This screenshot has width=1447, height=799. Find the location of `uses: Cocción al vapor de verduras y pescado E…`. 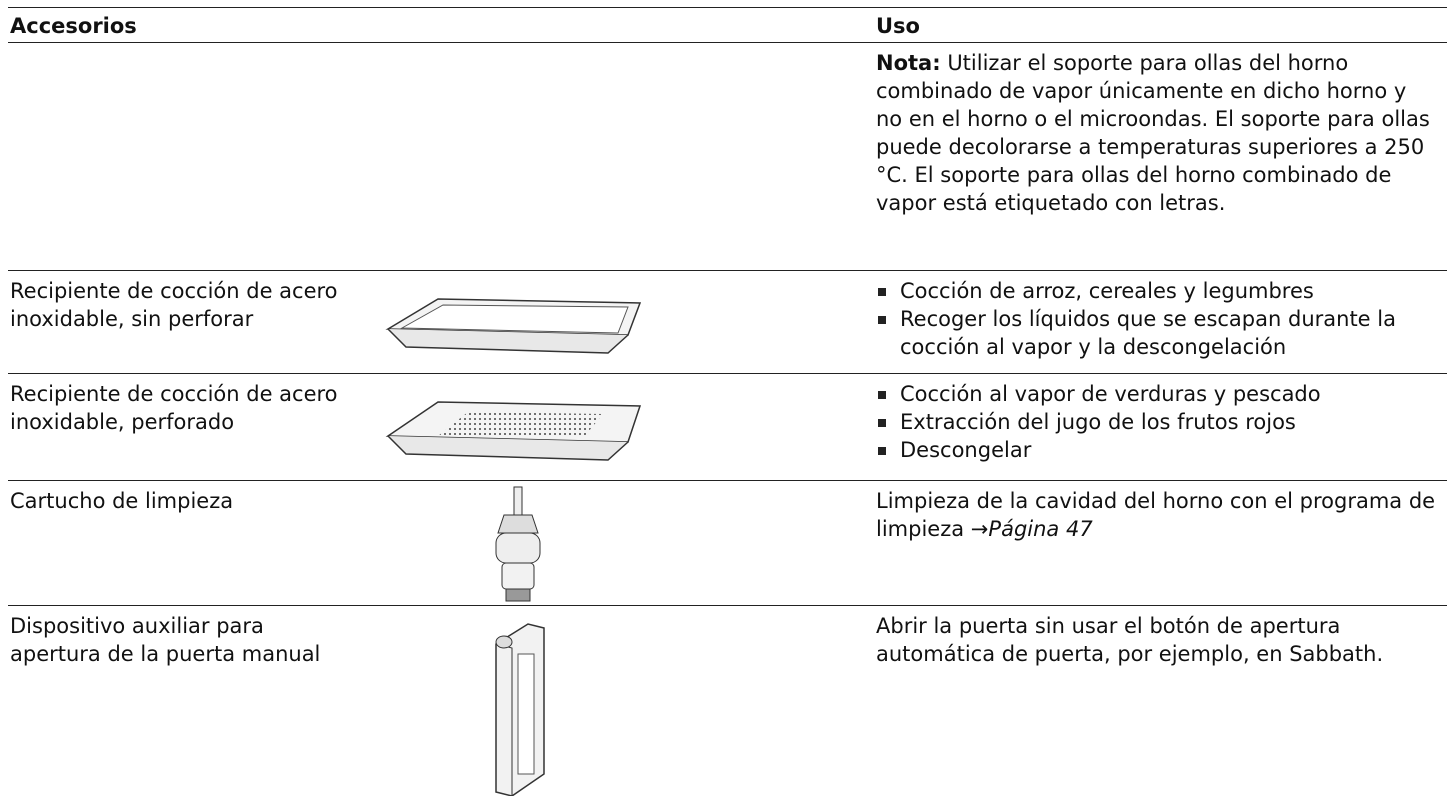

uses: Cocción al vapor de verduras y pescado E… is located at coordinates (1156, 422).